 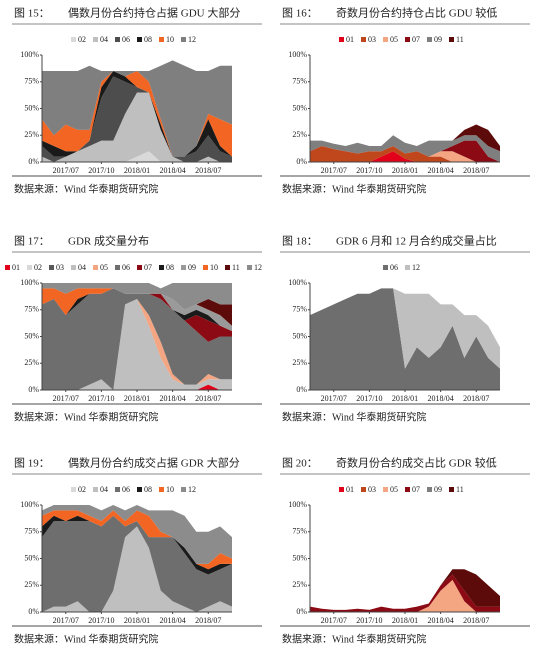 What do you see at coordinates (300, 463) in the screenshot?
I see `figure-number: 图 20：` at bounding box center [300, 463].